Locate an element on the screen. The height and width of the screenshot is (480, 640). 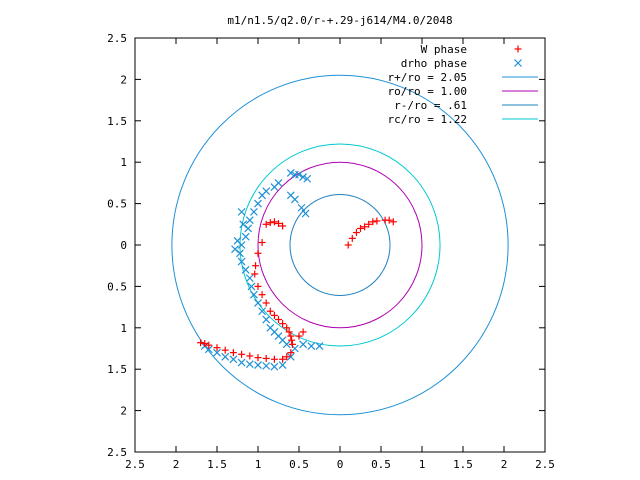
y-tick-label: 1 is located at coordinates (123, 162).